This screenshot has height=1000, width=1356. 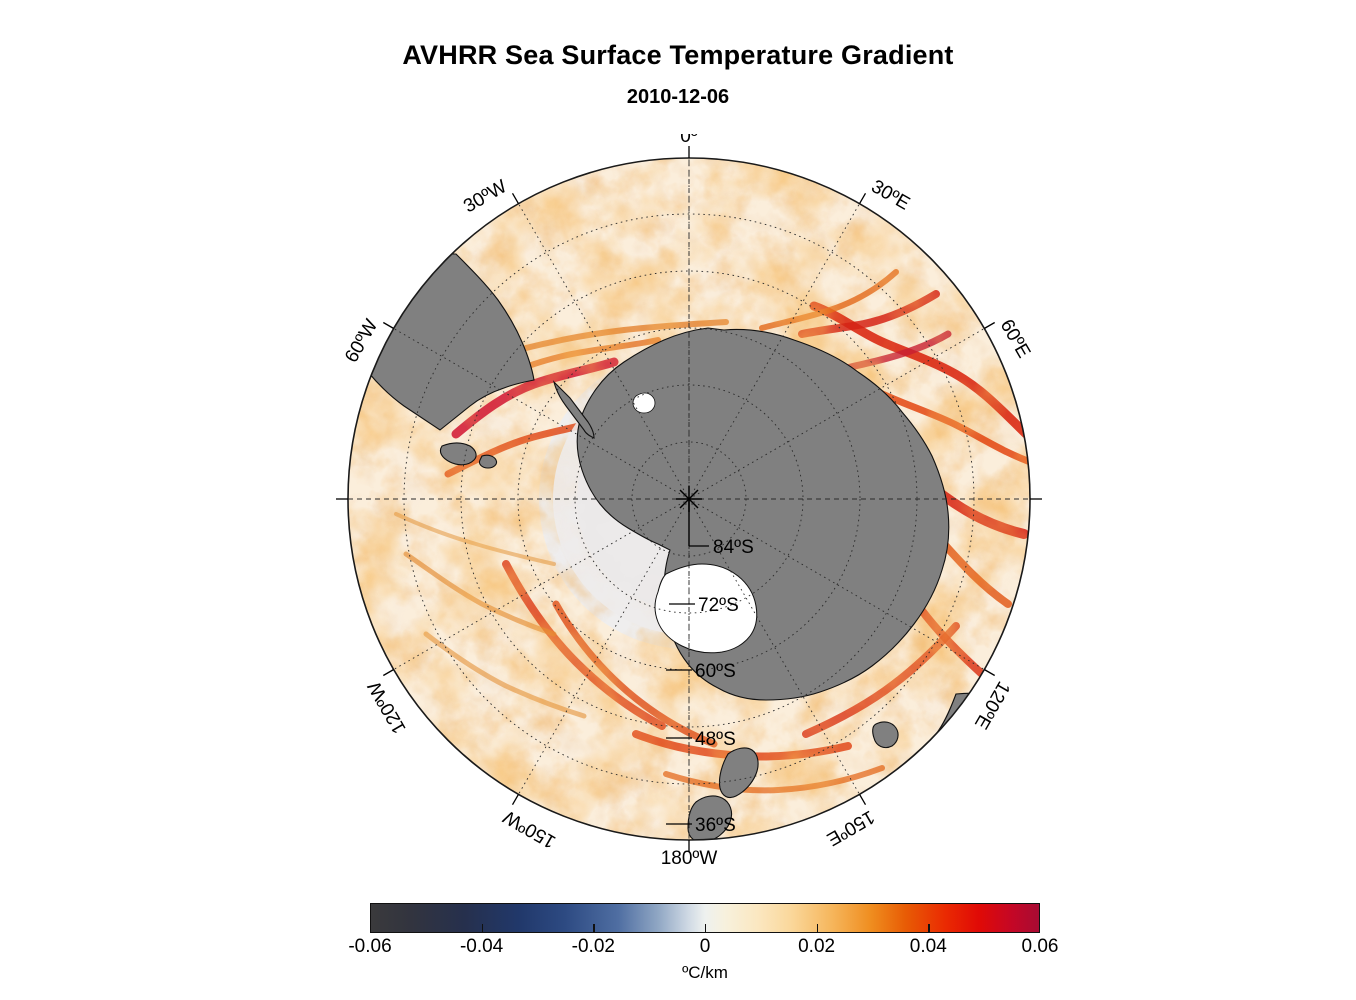 I want to click on lon-label-60W: 60ºW, so click(x=361, y=341).